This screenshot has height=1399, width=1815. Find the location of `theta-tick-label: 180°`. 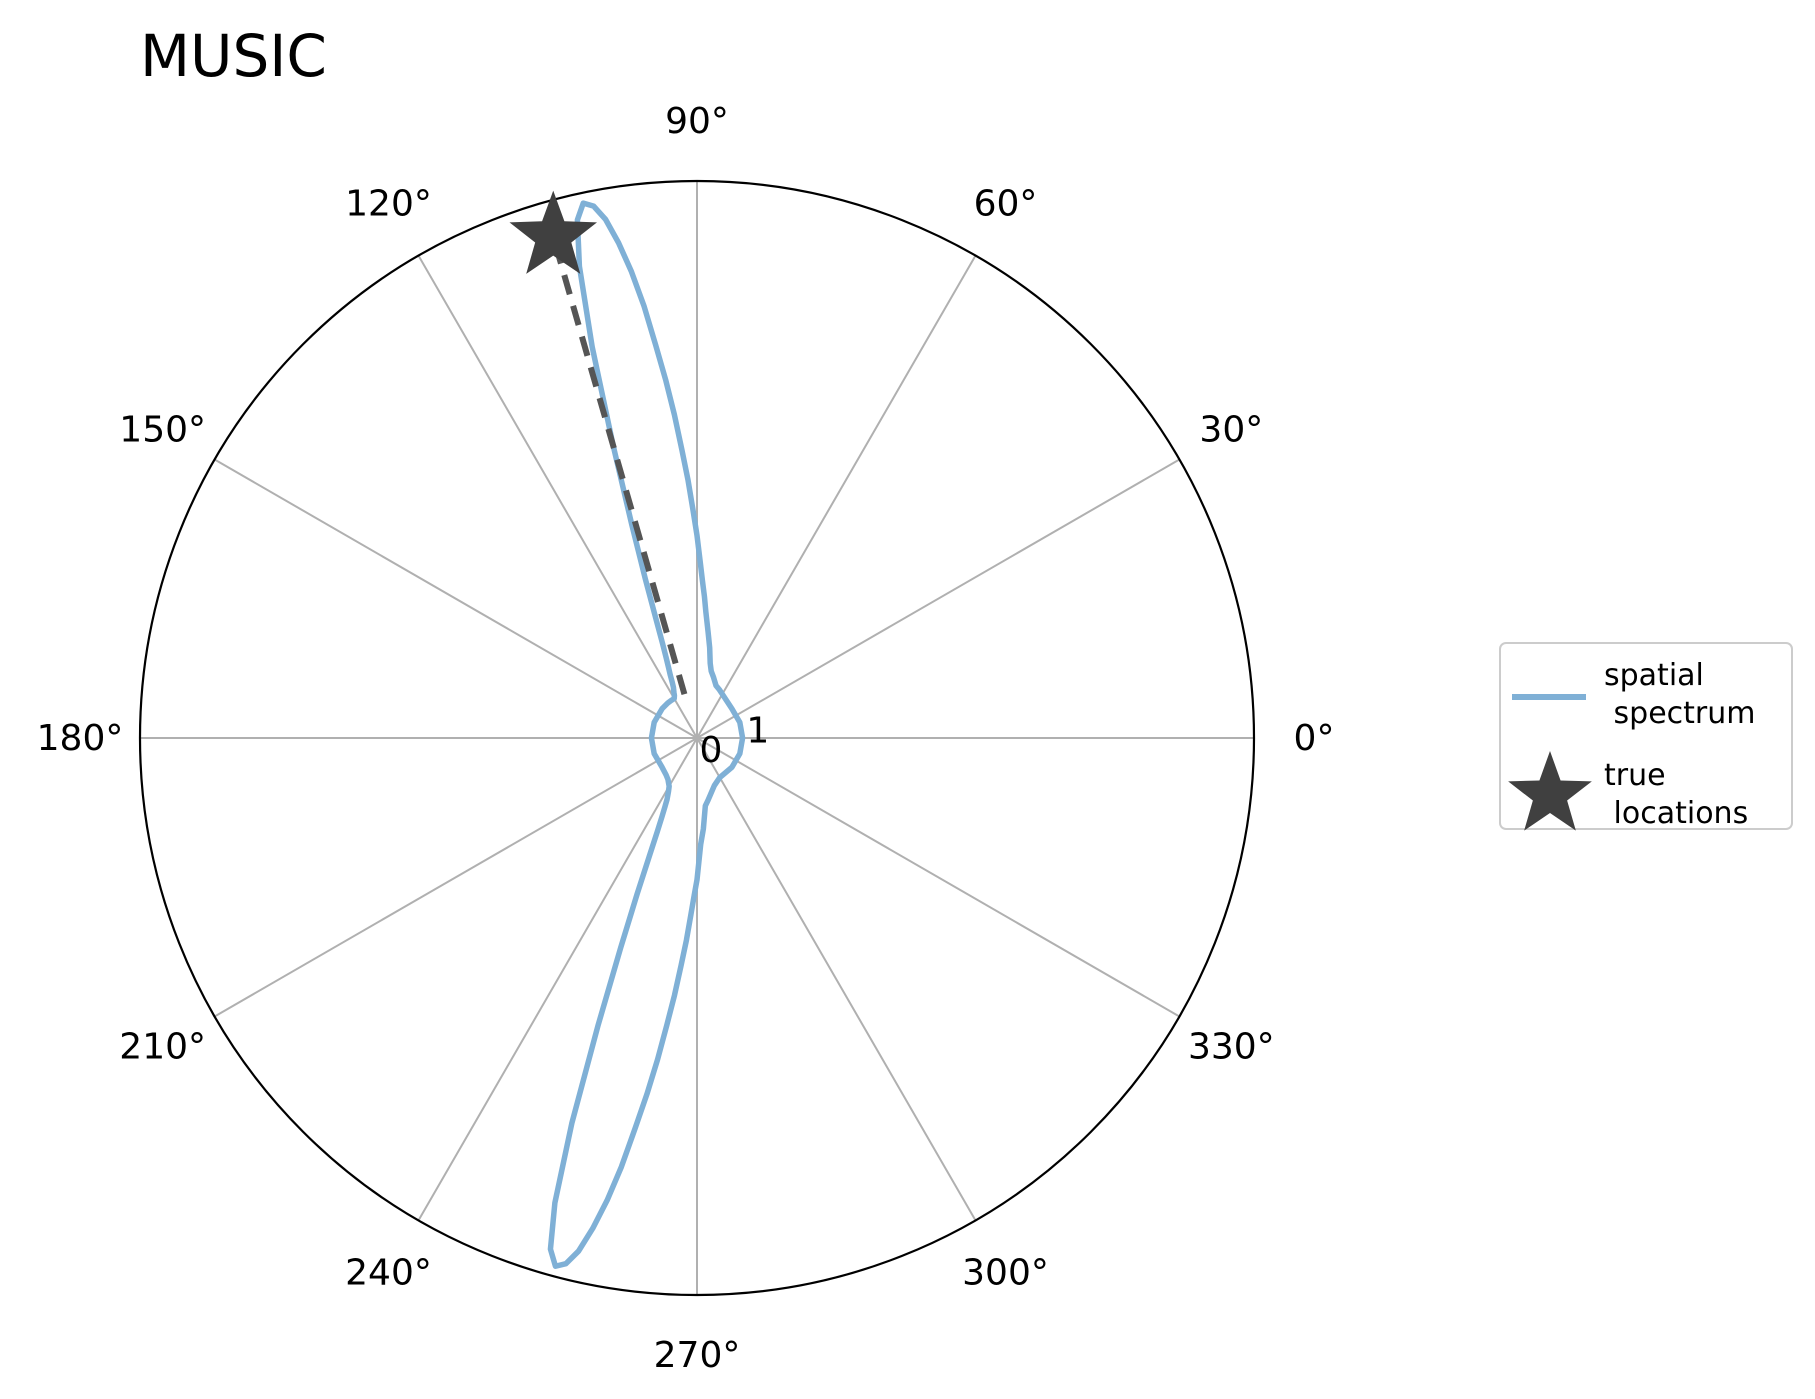

theta-tick-label: 180° is located at coordinates (80, 738).